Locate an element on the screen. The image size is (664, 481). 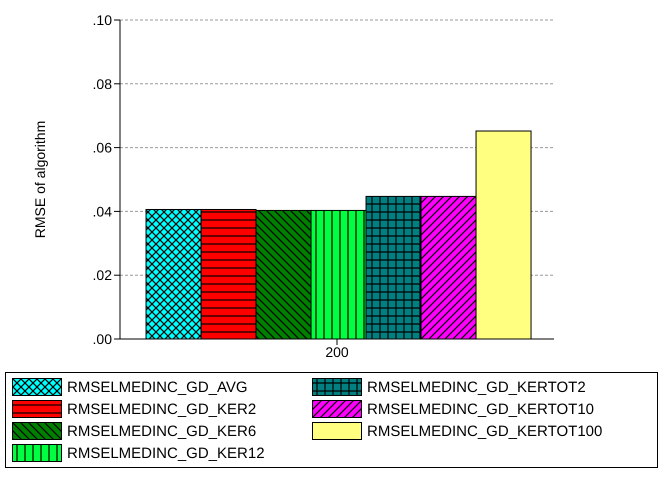
legend-label: RMSELMEDINC_GD_KER12 is located at coordinates (166, 453).